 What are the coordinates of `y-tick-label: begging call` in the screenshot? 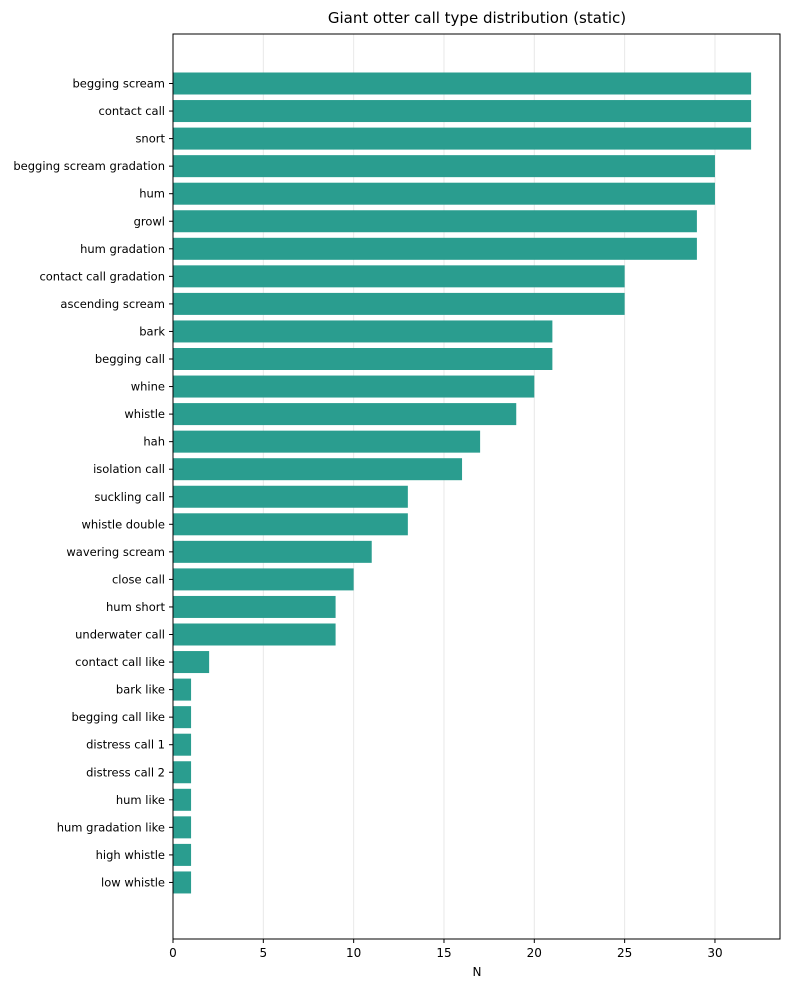 It's located at (130, 359).